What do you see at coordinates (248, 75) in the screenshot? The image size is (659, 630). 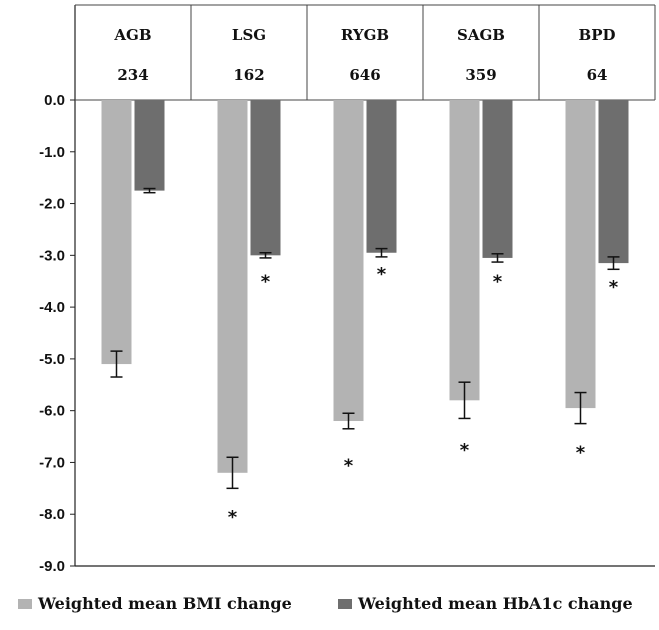 I see `category-count: 162` at bounding box center [248, 75].